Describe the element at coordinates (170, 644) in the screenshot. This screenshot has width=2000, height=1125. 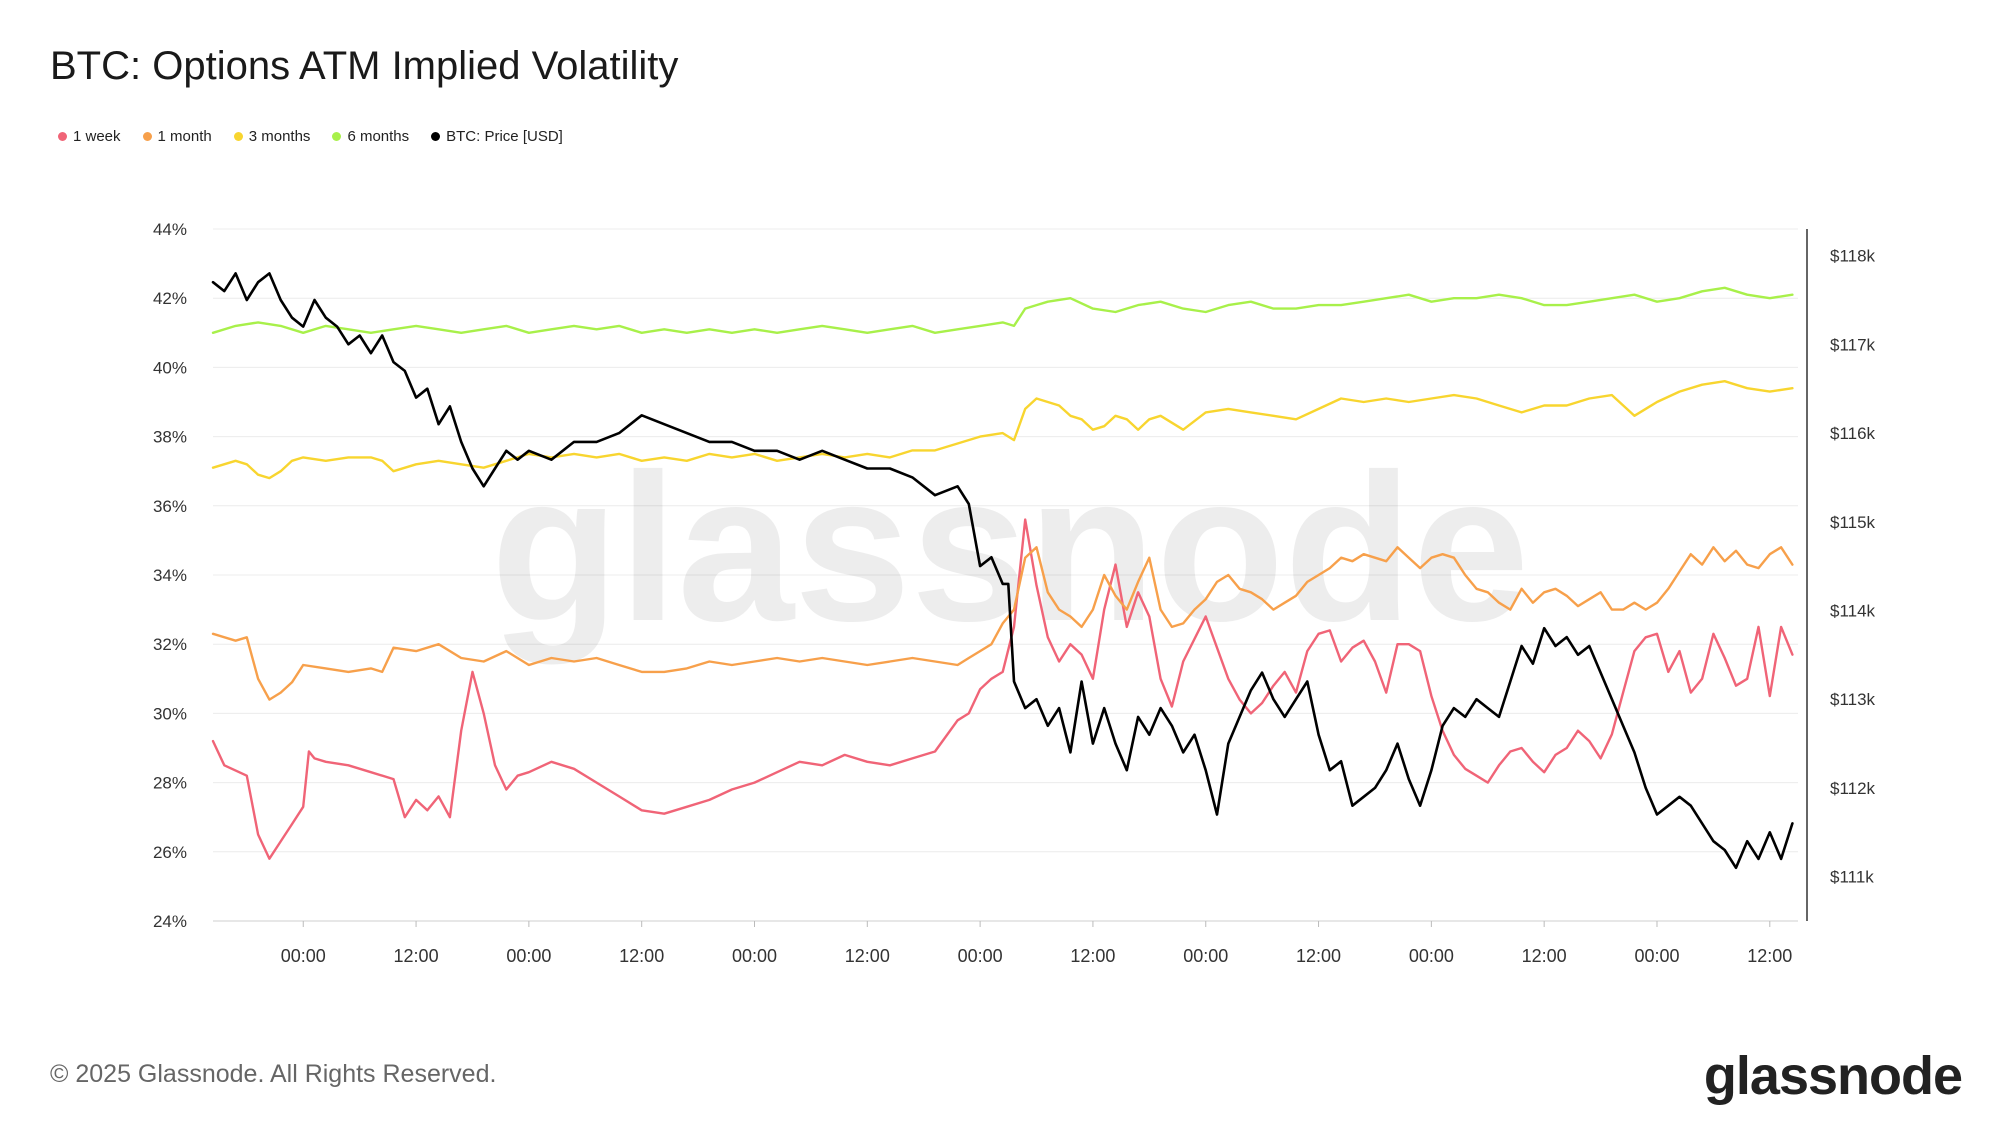
I see `left-tick-label: 32%` at that location.